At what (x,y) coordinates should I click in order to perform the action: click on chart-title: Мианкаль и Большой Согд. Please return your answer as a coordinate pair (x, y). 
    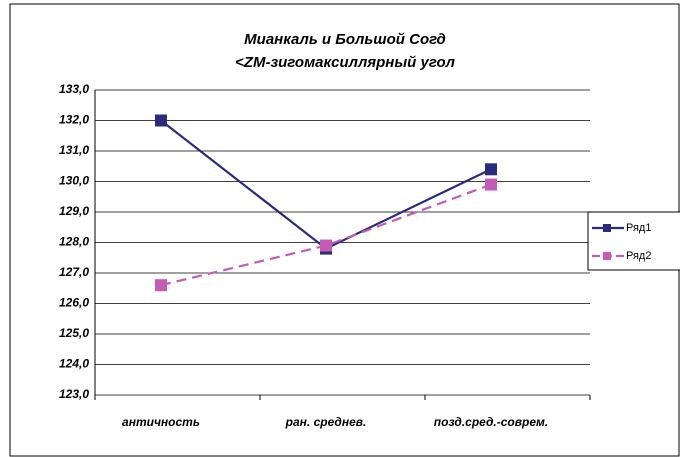
    Looking at the image, I should click on (345, 39).